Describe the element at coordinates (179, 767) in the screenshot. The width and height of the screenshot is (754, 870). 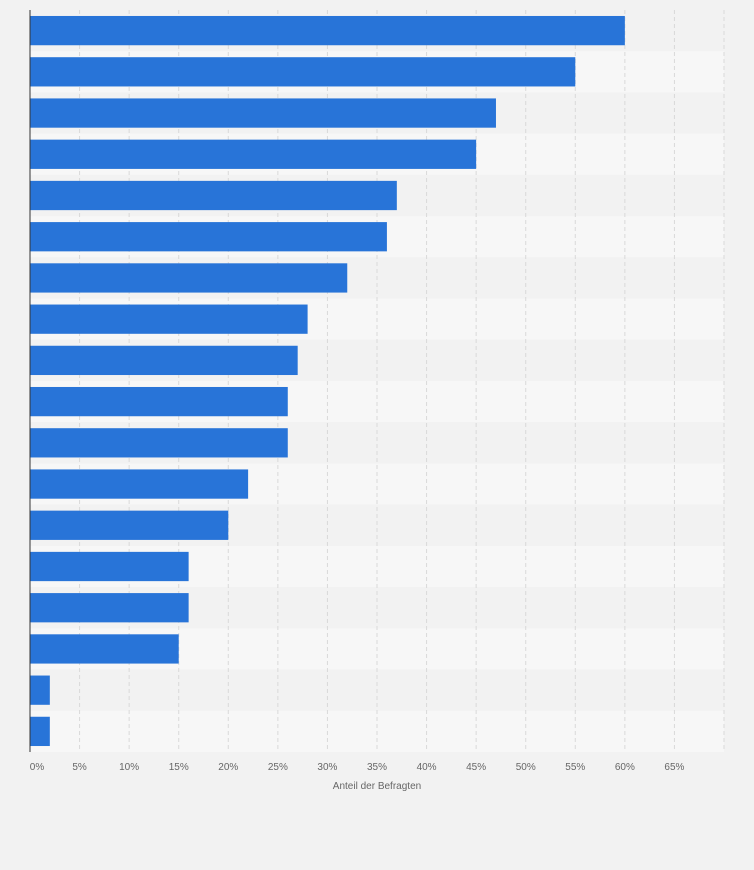
I see `x-tick-label: 15%` at that location.